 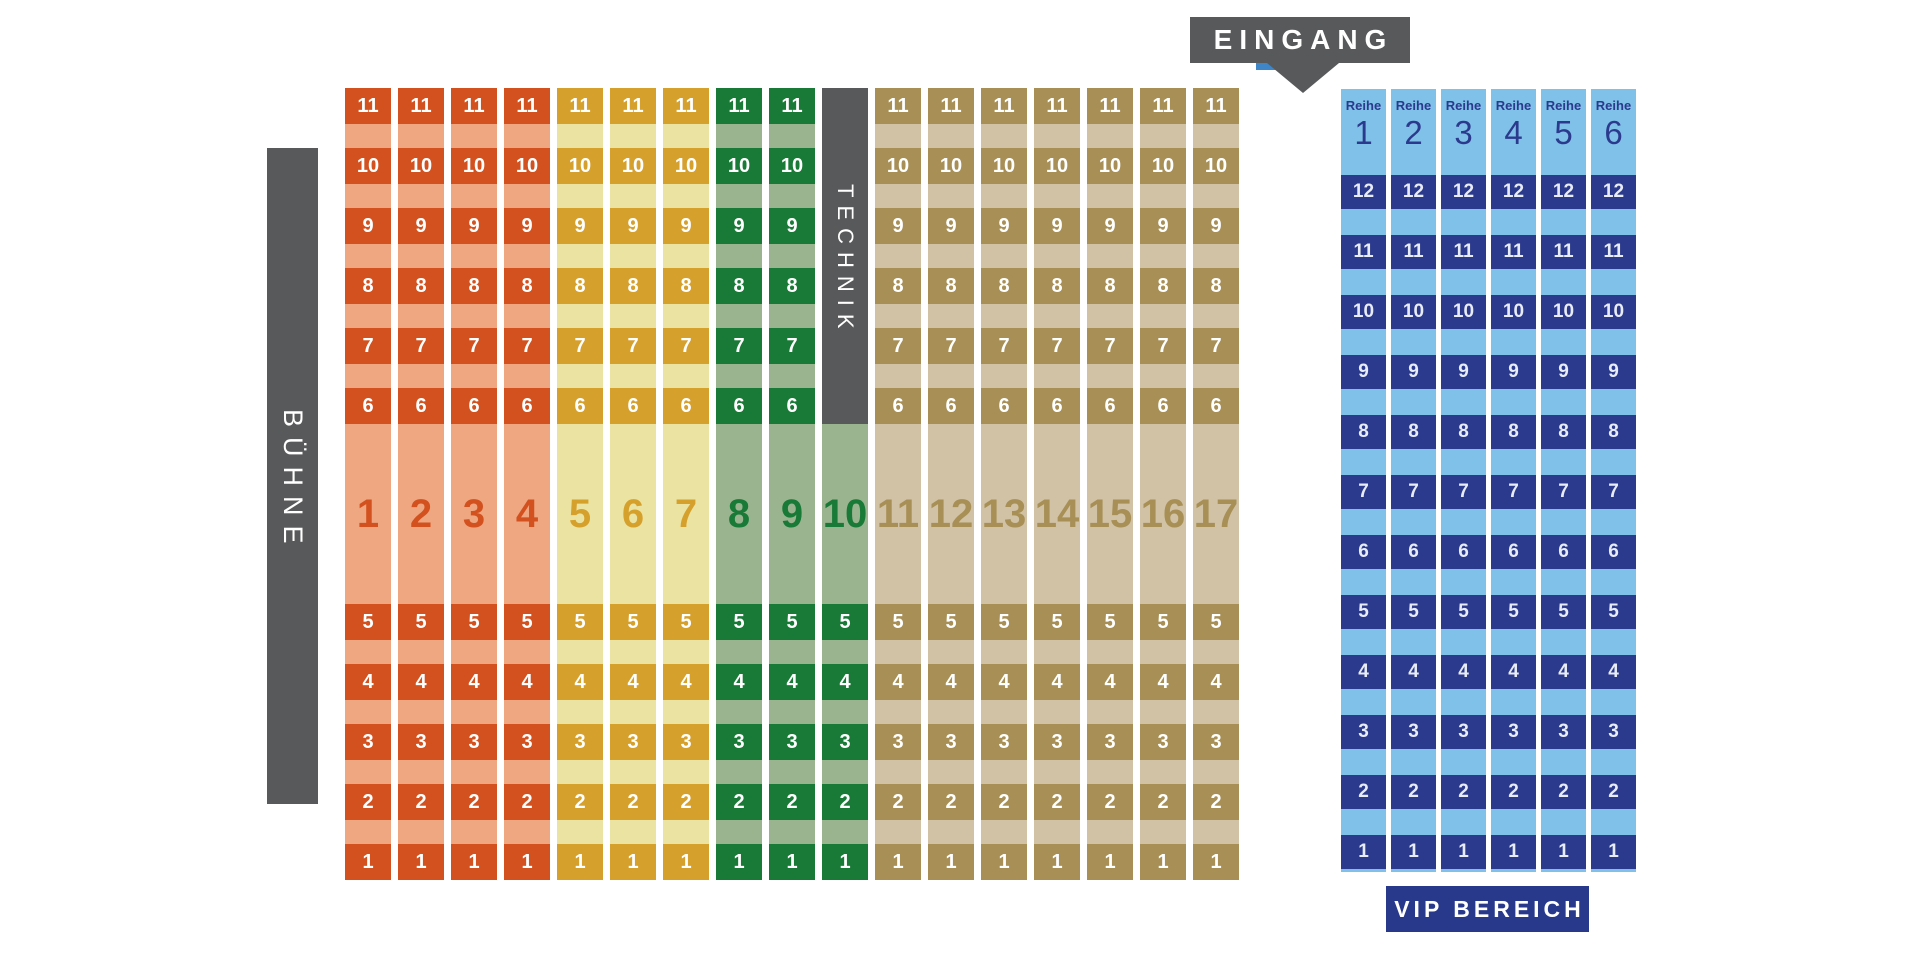 I want to click on seat-1-2: 2, so click(x=368, y=802).